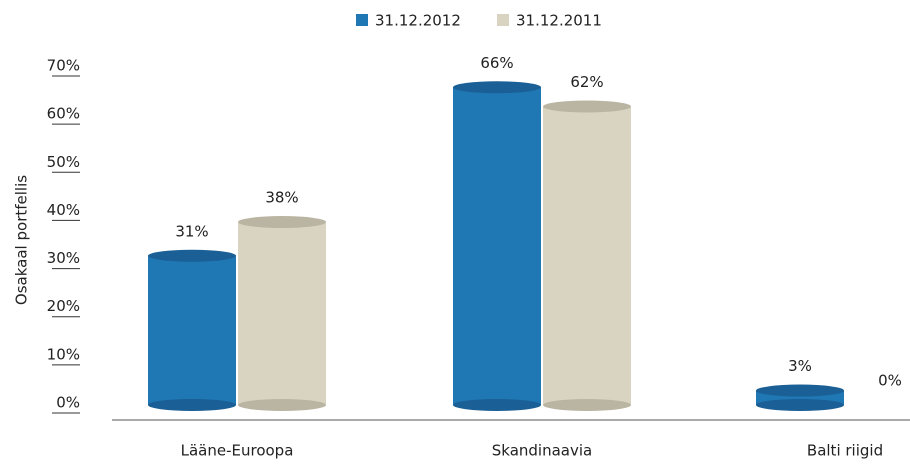 Image resolution: width=910 pixels, height=468 pixels. What do you see at coordinates (418, 21) in the screenshot?
I see `legend-label: 31.12.2012` at bounding box center [418, 21].